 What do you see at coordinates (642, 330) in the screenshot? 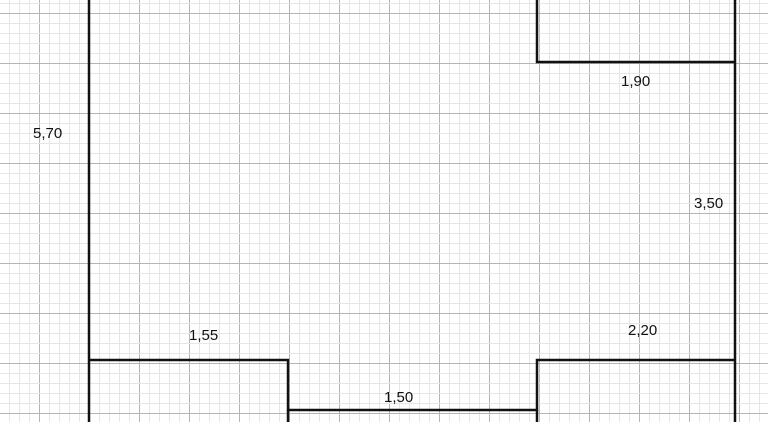
I see `dimension-bottom-right-width: 2,20` at bounding box center [642, 330].